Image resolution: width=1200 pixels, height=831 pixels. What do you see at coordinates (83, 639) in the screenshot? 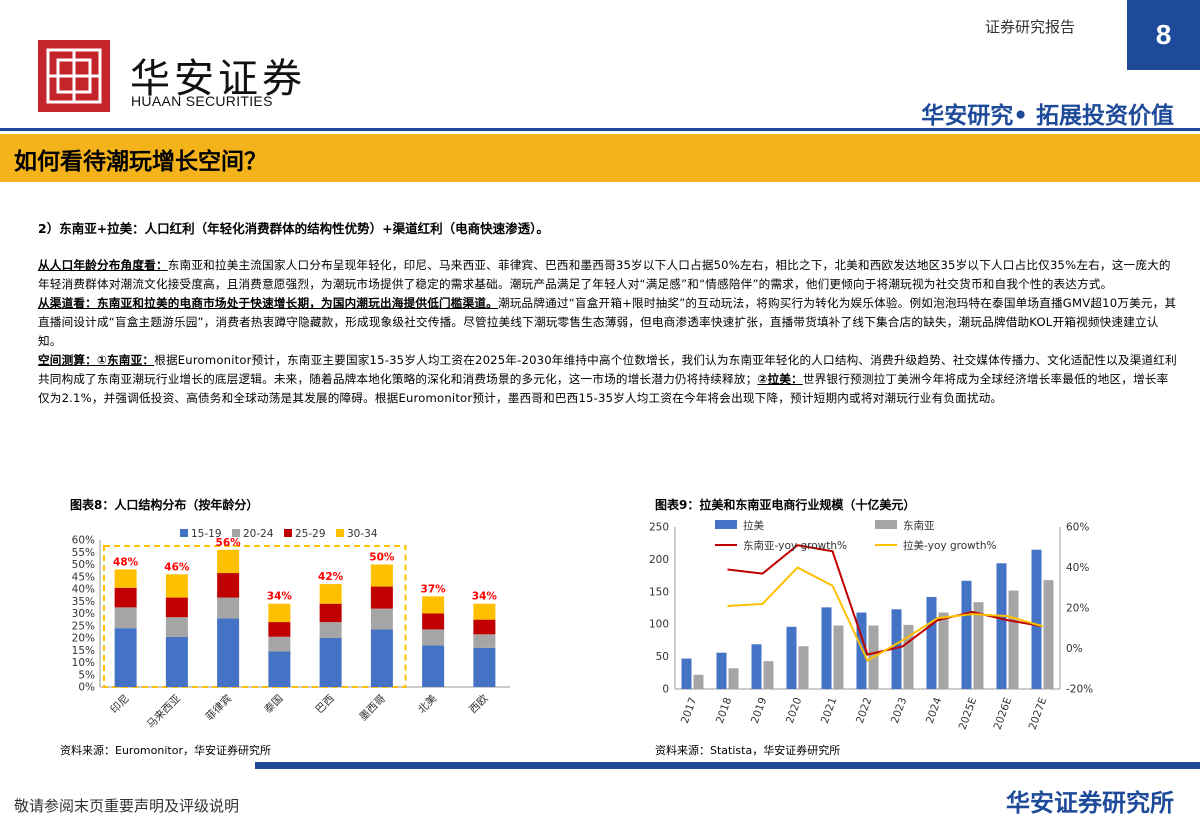
I see `y-tick-label: 20%` at bounding box center [83, 639].